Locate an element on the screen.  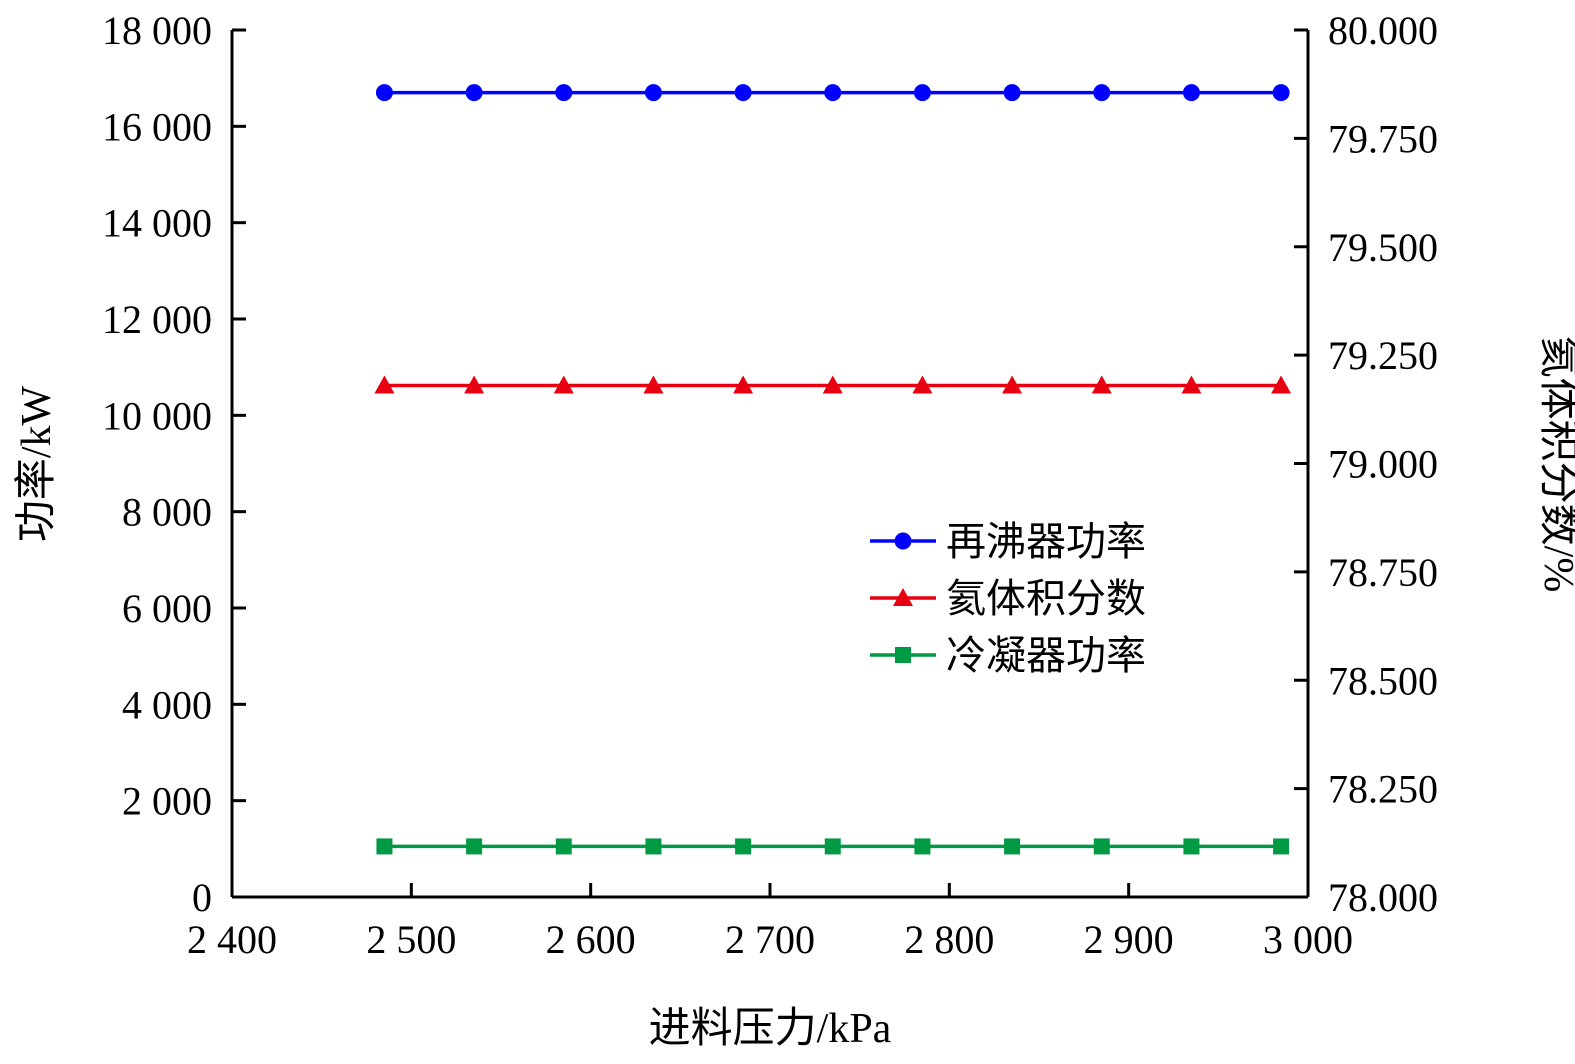
x-tick-label: 2 400 is located at coordinates (232, 939).